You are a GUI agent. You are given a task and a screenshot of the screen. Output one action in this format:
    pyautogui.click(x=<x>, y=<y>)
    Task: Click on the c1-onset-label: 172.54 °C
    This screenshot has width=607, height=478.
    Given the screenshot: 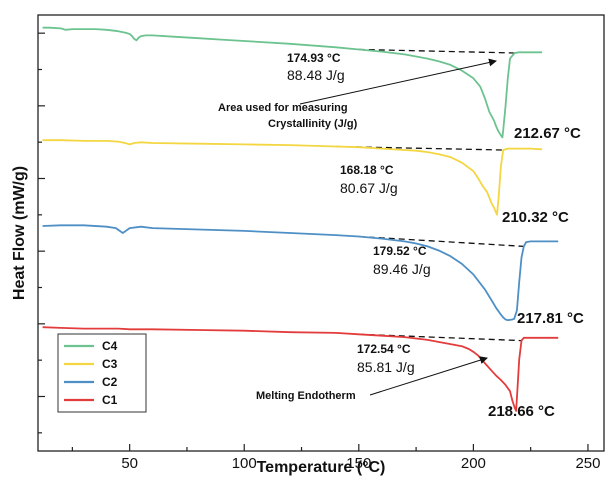 What is the action you would take?
    pyautogui.click(x=384, y=349)
    